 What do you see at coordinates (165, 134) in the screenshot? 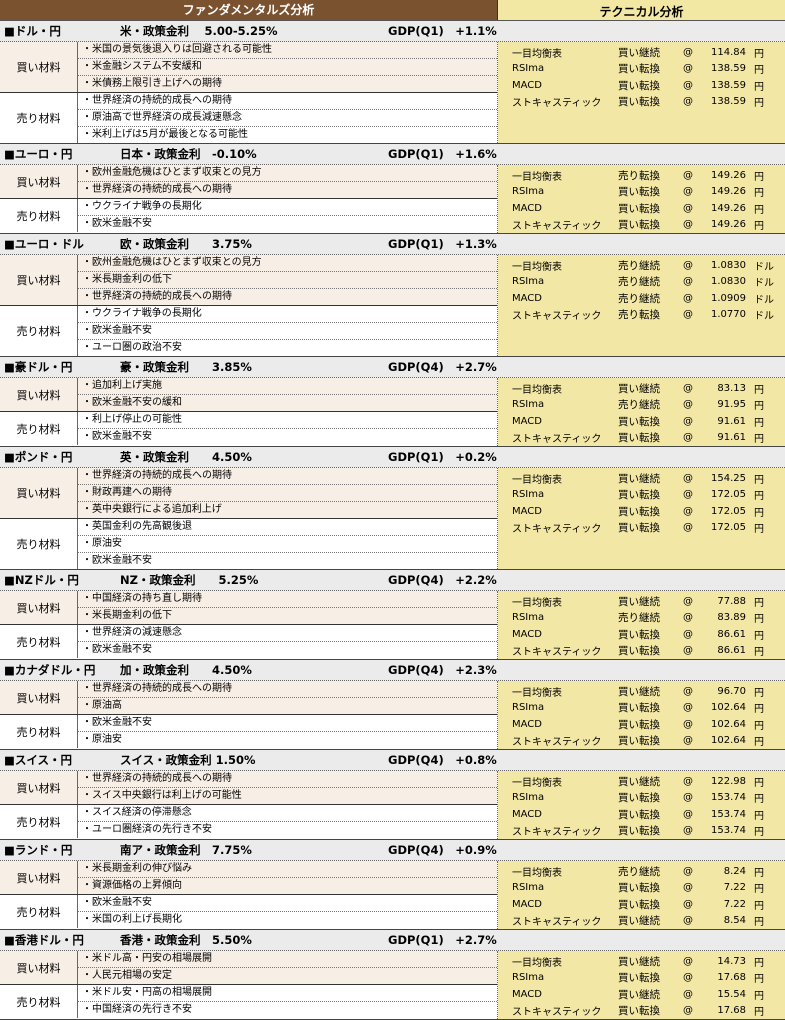
I see `factor-item: ・米利上げは5月が最後となる可能性` at bounding box center [165, 134].